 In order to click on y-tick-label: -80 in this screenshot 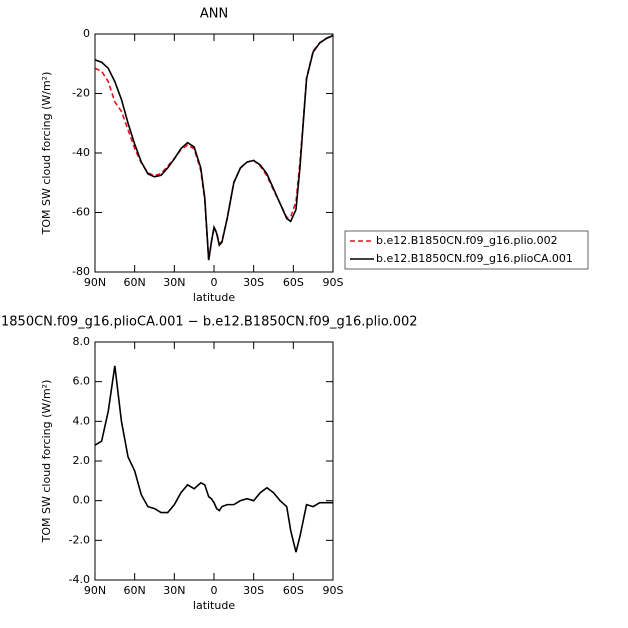, I will do `click(81, 271)`.